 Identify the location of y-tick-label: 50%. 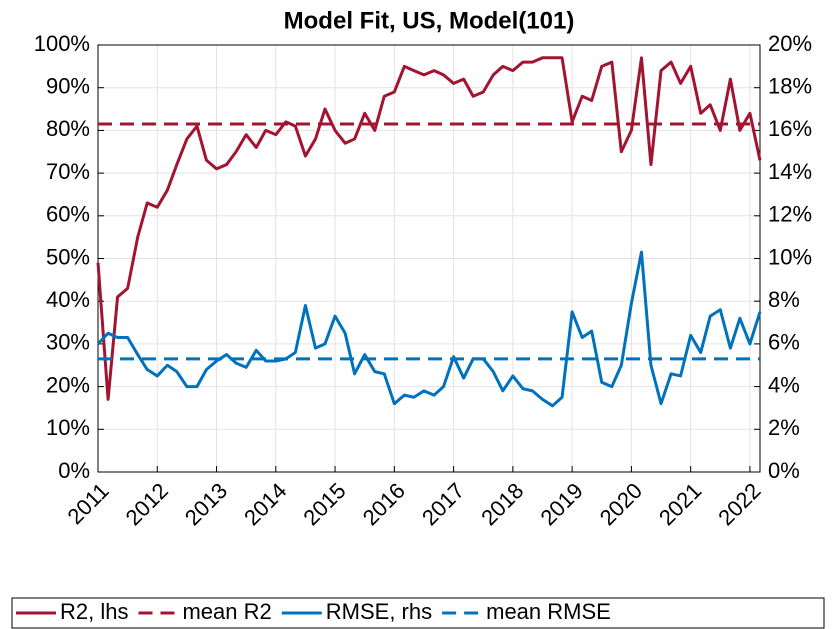
(68, 256).